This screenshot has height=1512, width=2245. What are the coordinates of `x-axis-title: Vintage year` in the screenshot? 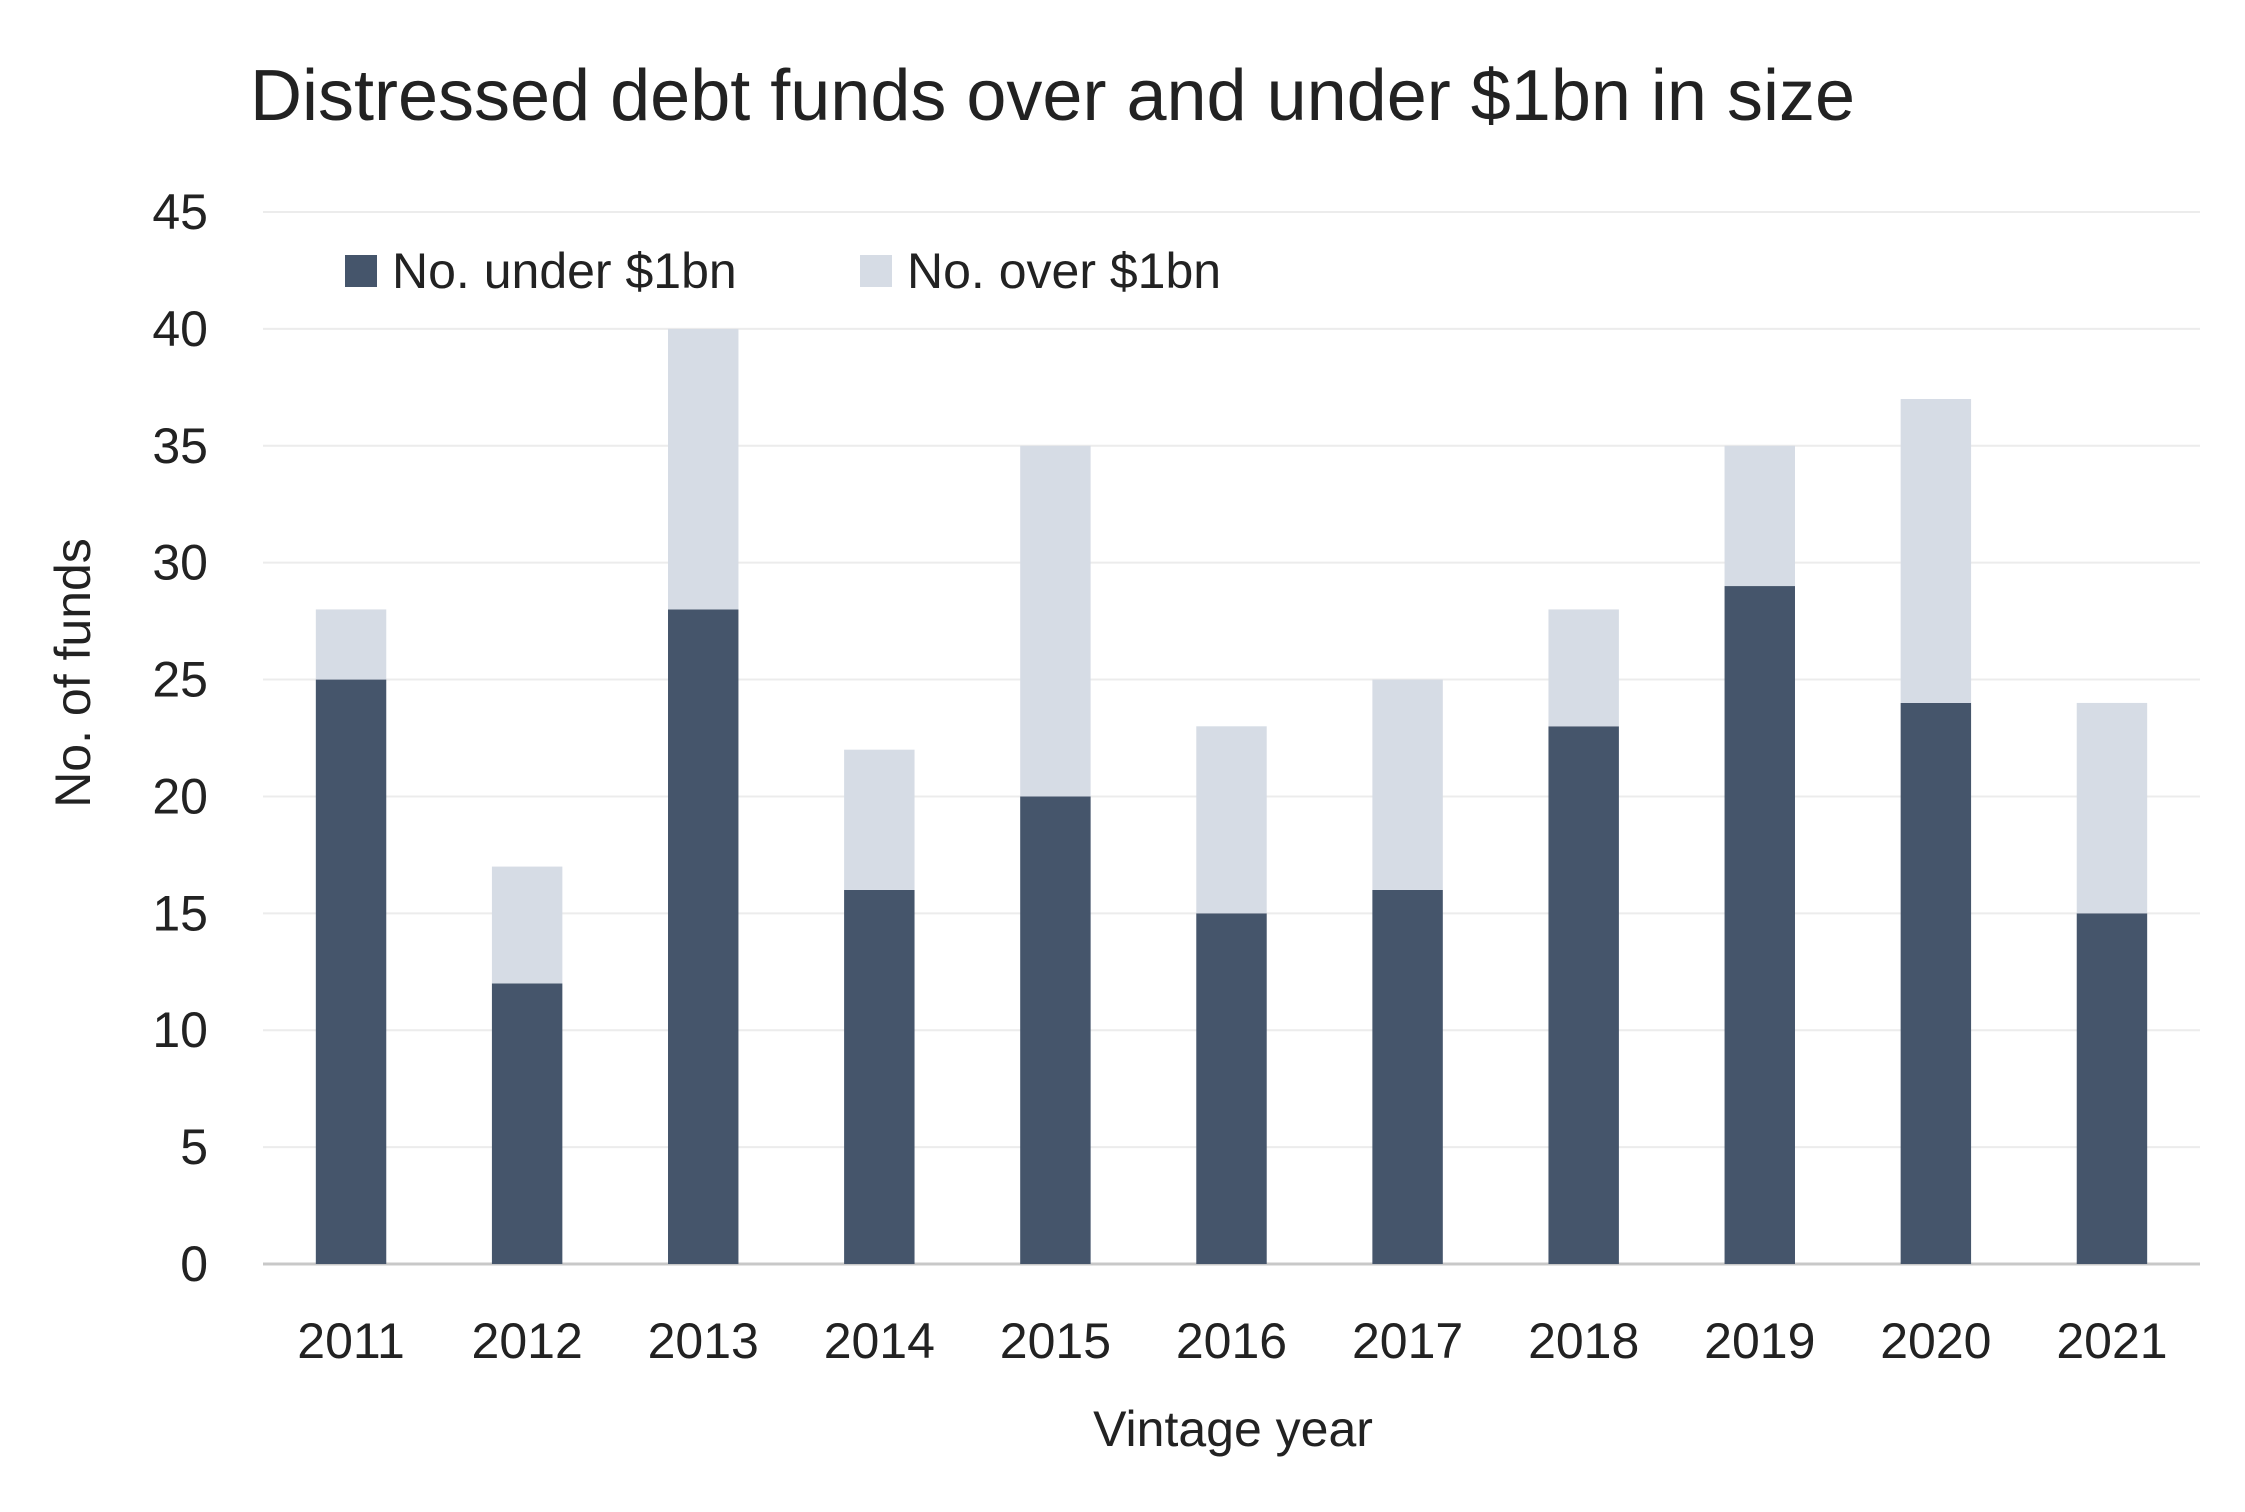 It's located at (1233, 1429).